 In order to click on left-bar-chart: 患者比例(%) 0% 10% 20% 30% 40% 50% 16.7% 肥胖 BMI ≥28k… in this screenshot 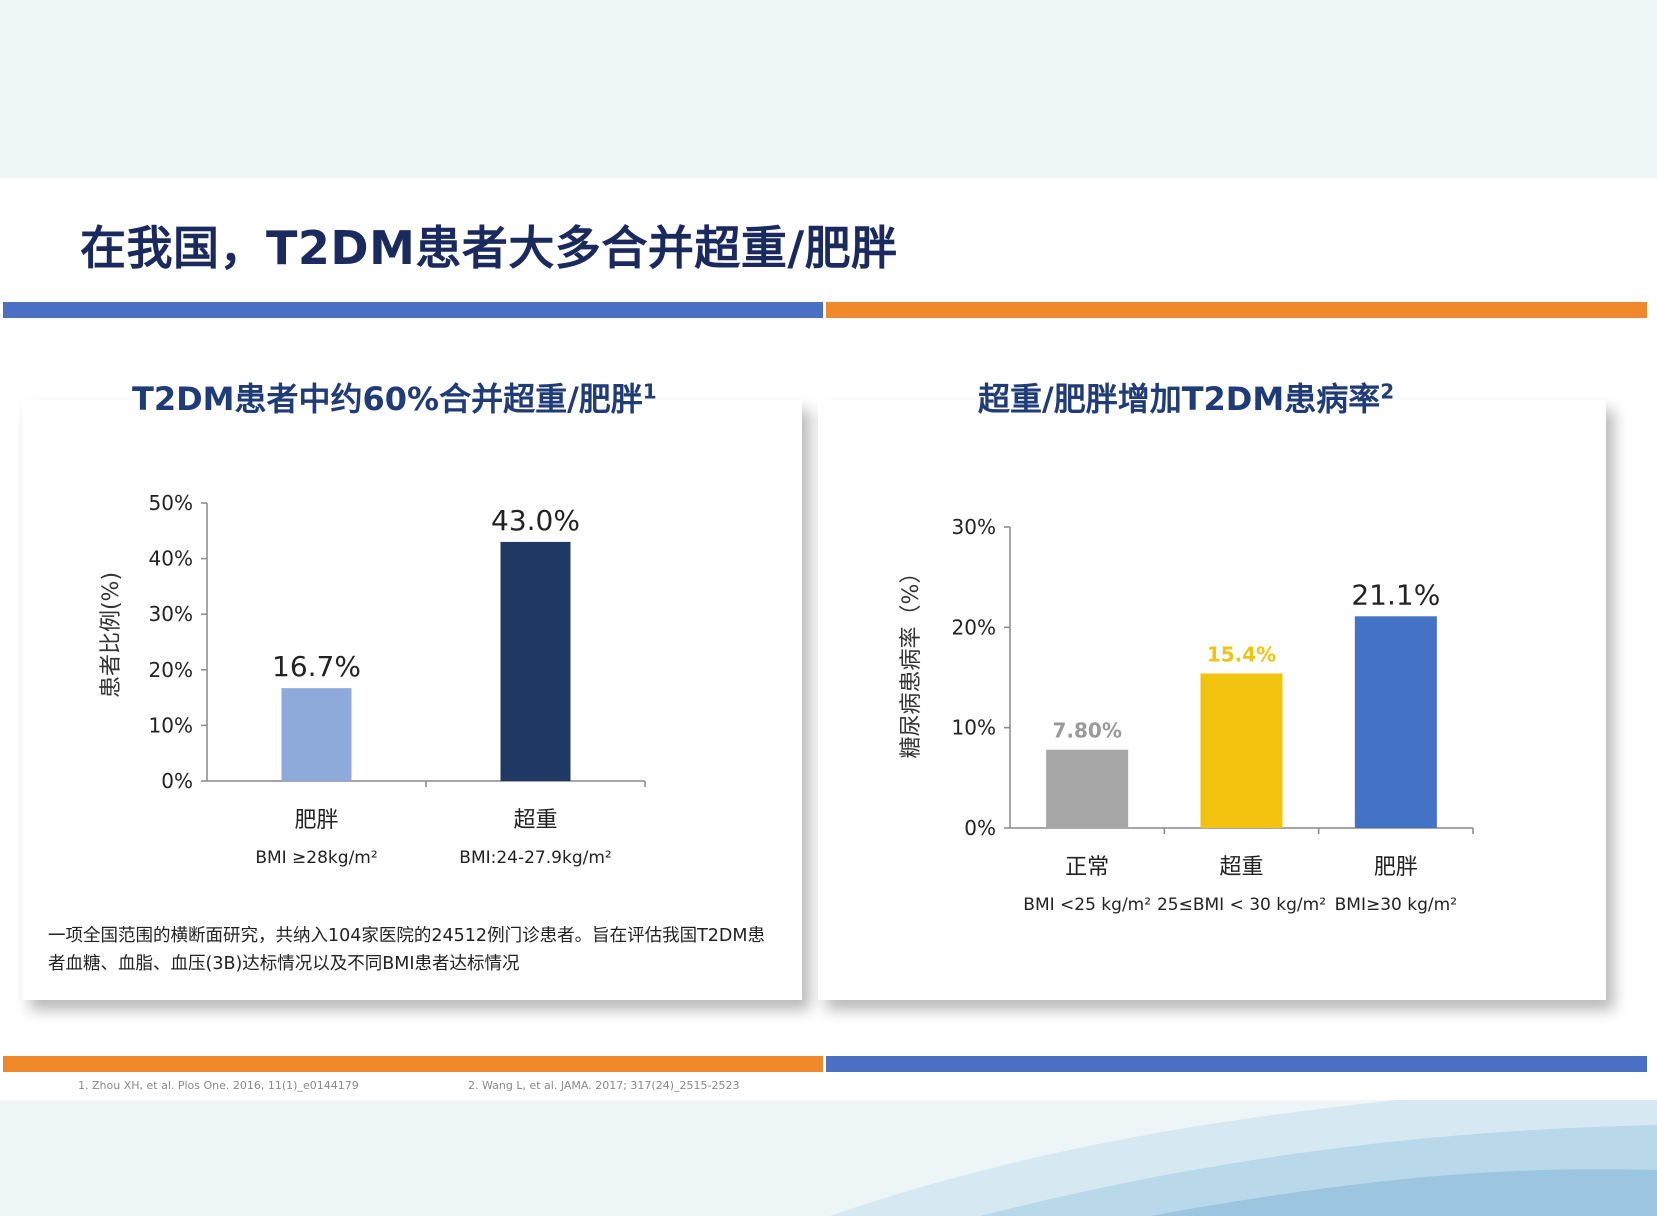, I will do `click(372, 679)`.